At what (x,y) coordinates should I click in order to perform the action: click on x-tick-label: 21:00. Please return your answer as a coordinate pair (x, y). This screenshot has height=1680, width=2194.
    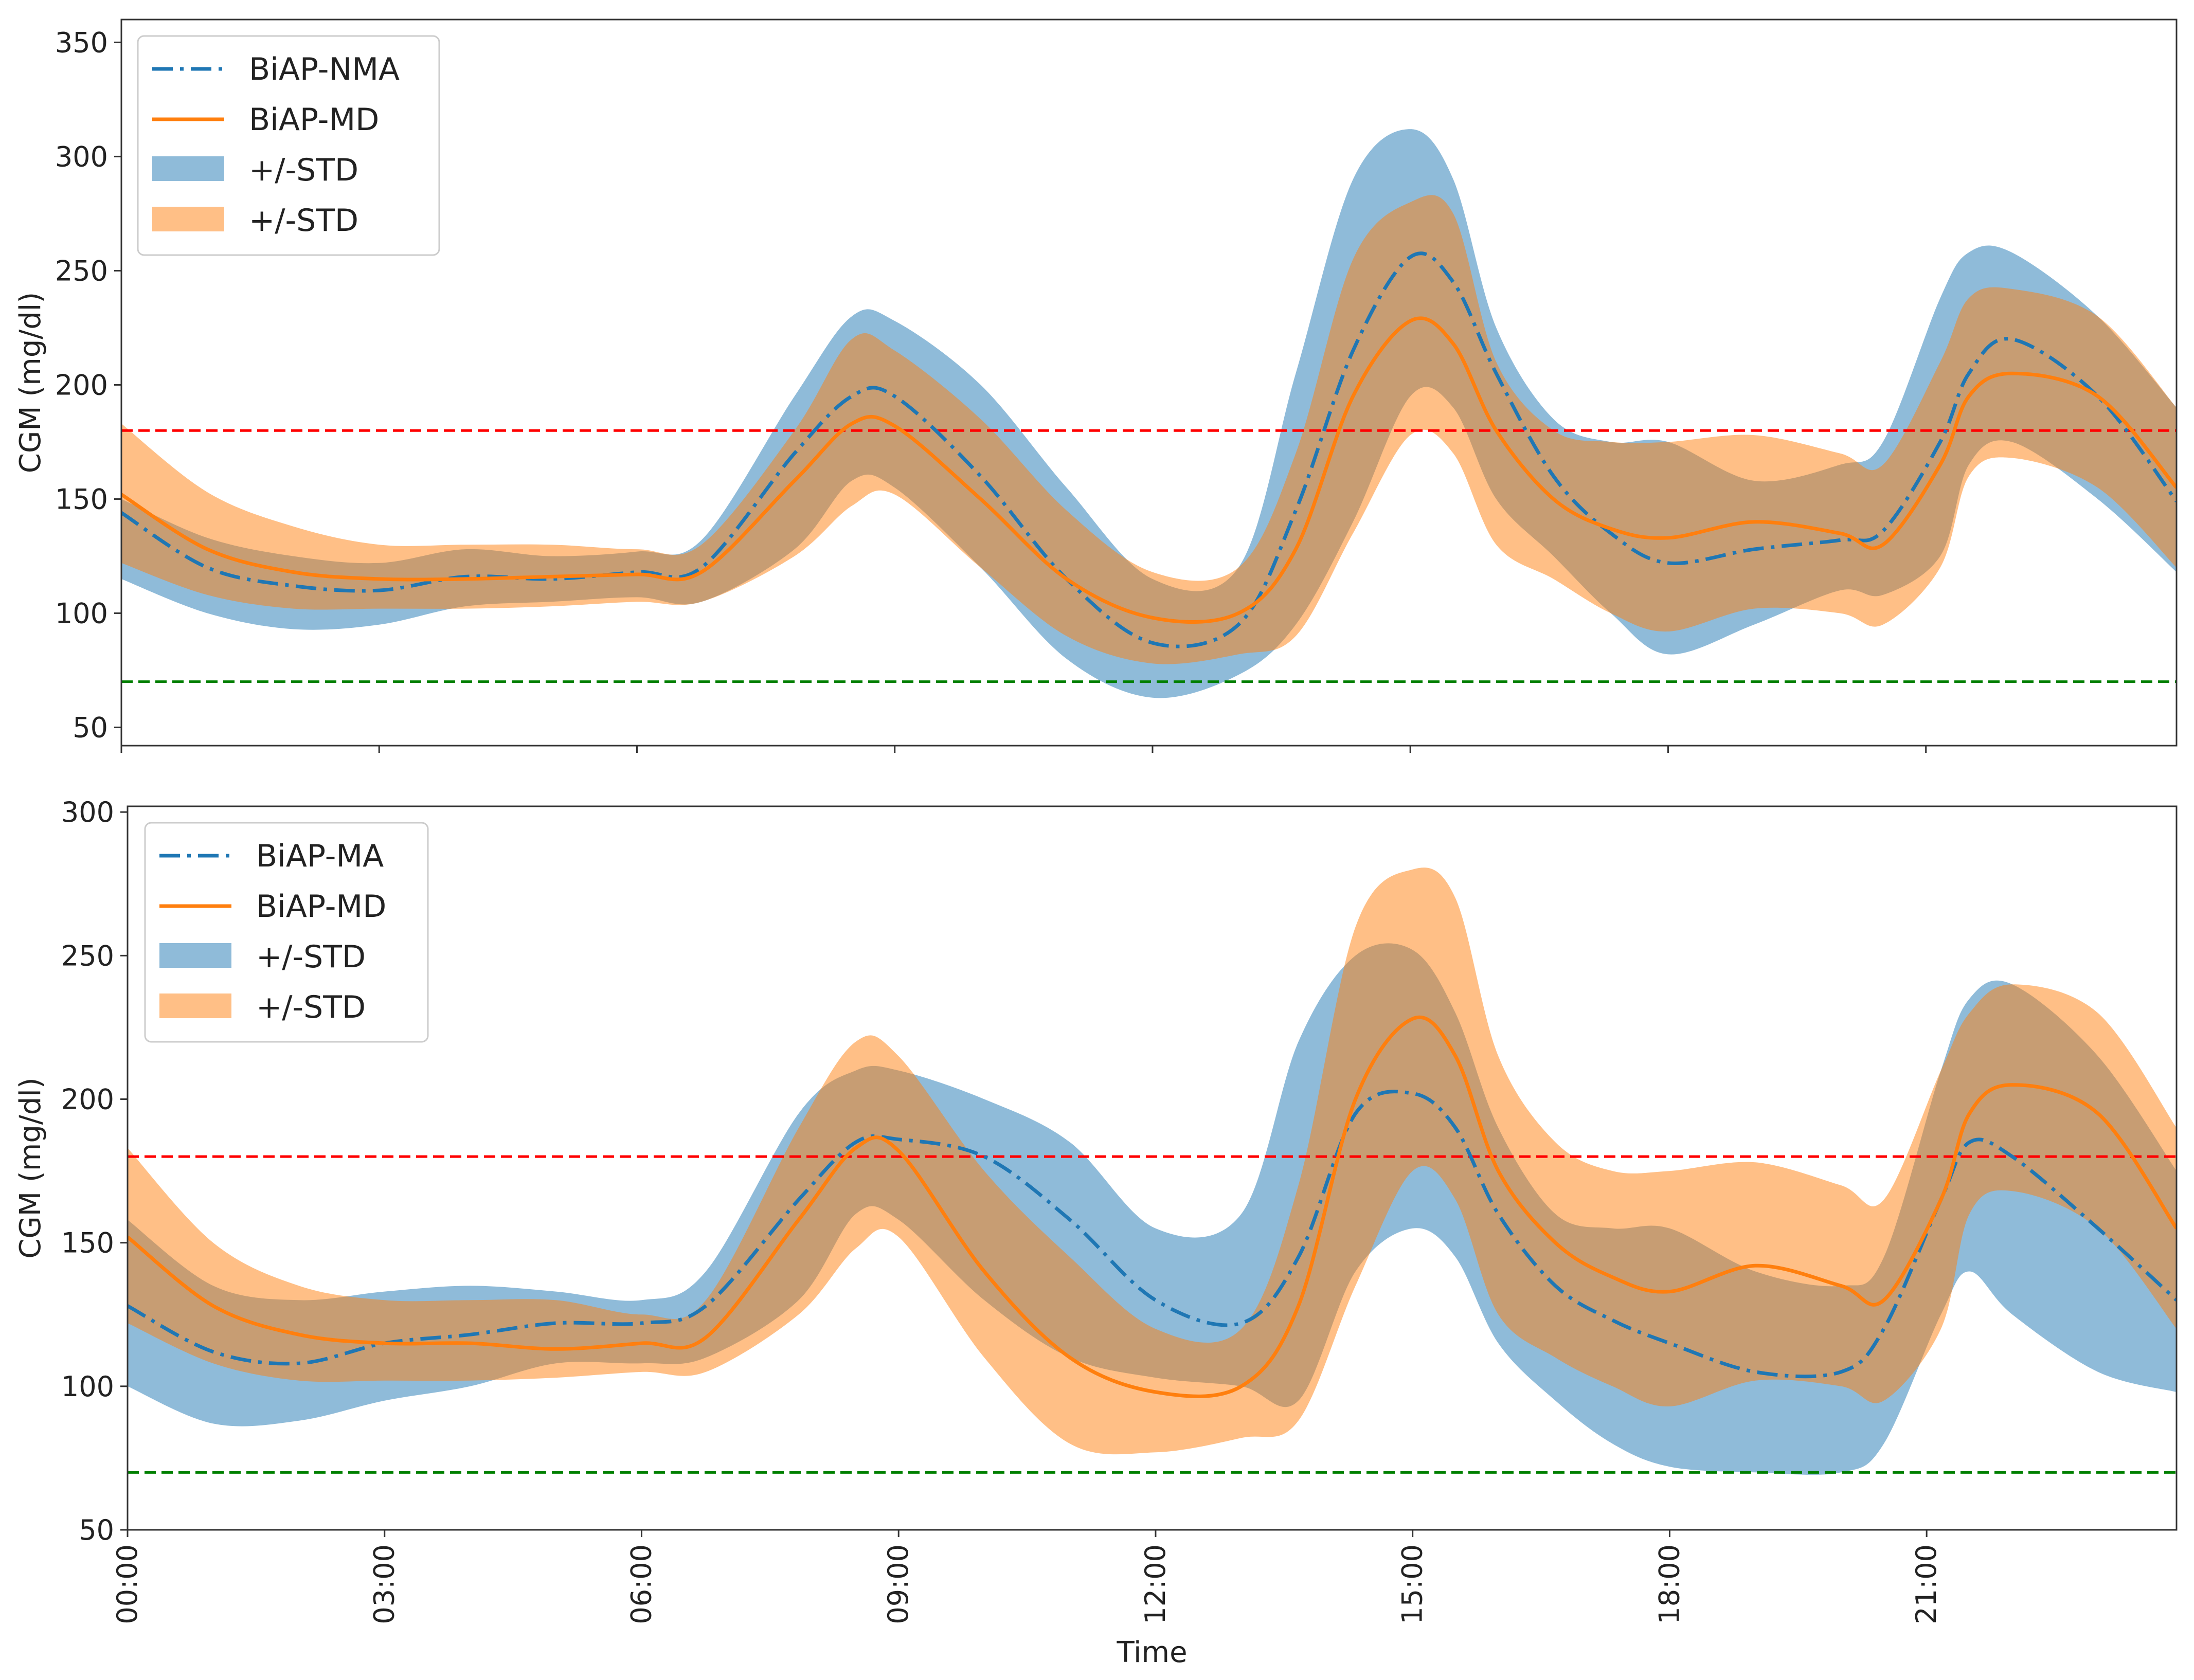
    Looking at the image, I should click on (1926, 1584).